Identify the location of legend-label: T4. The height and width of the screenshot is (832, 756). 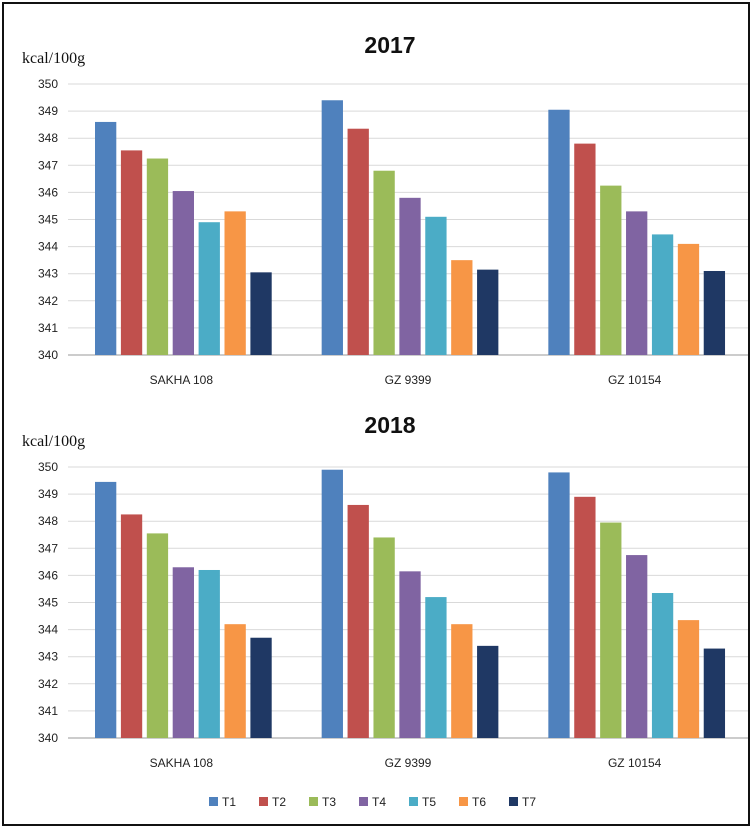
(379, 802).